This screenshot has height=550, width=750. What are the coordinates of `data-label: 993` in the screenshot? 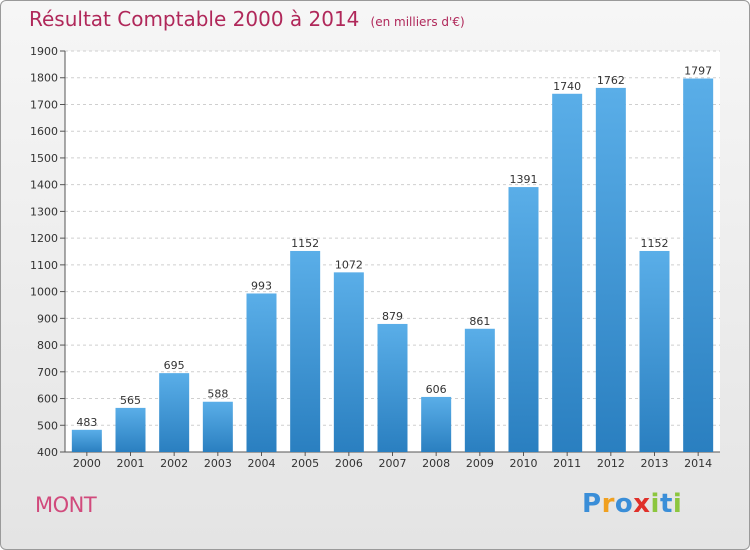 It's located at (261, 285).